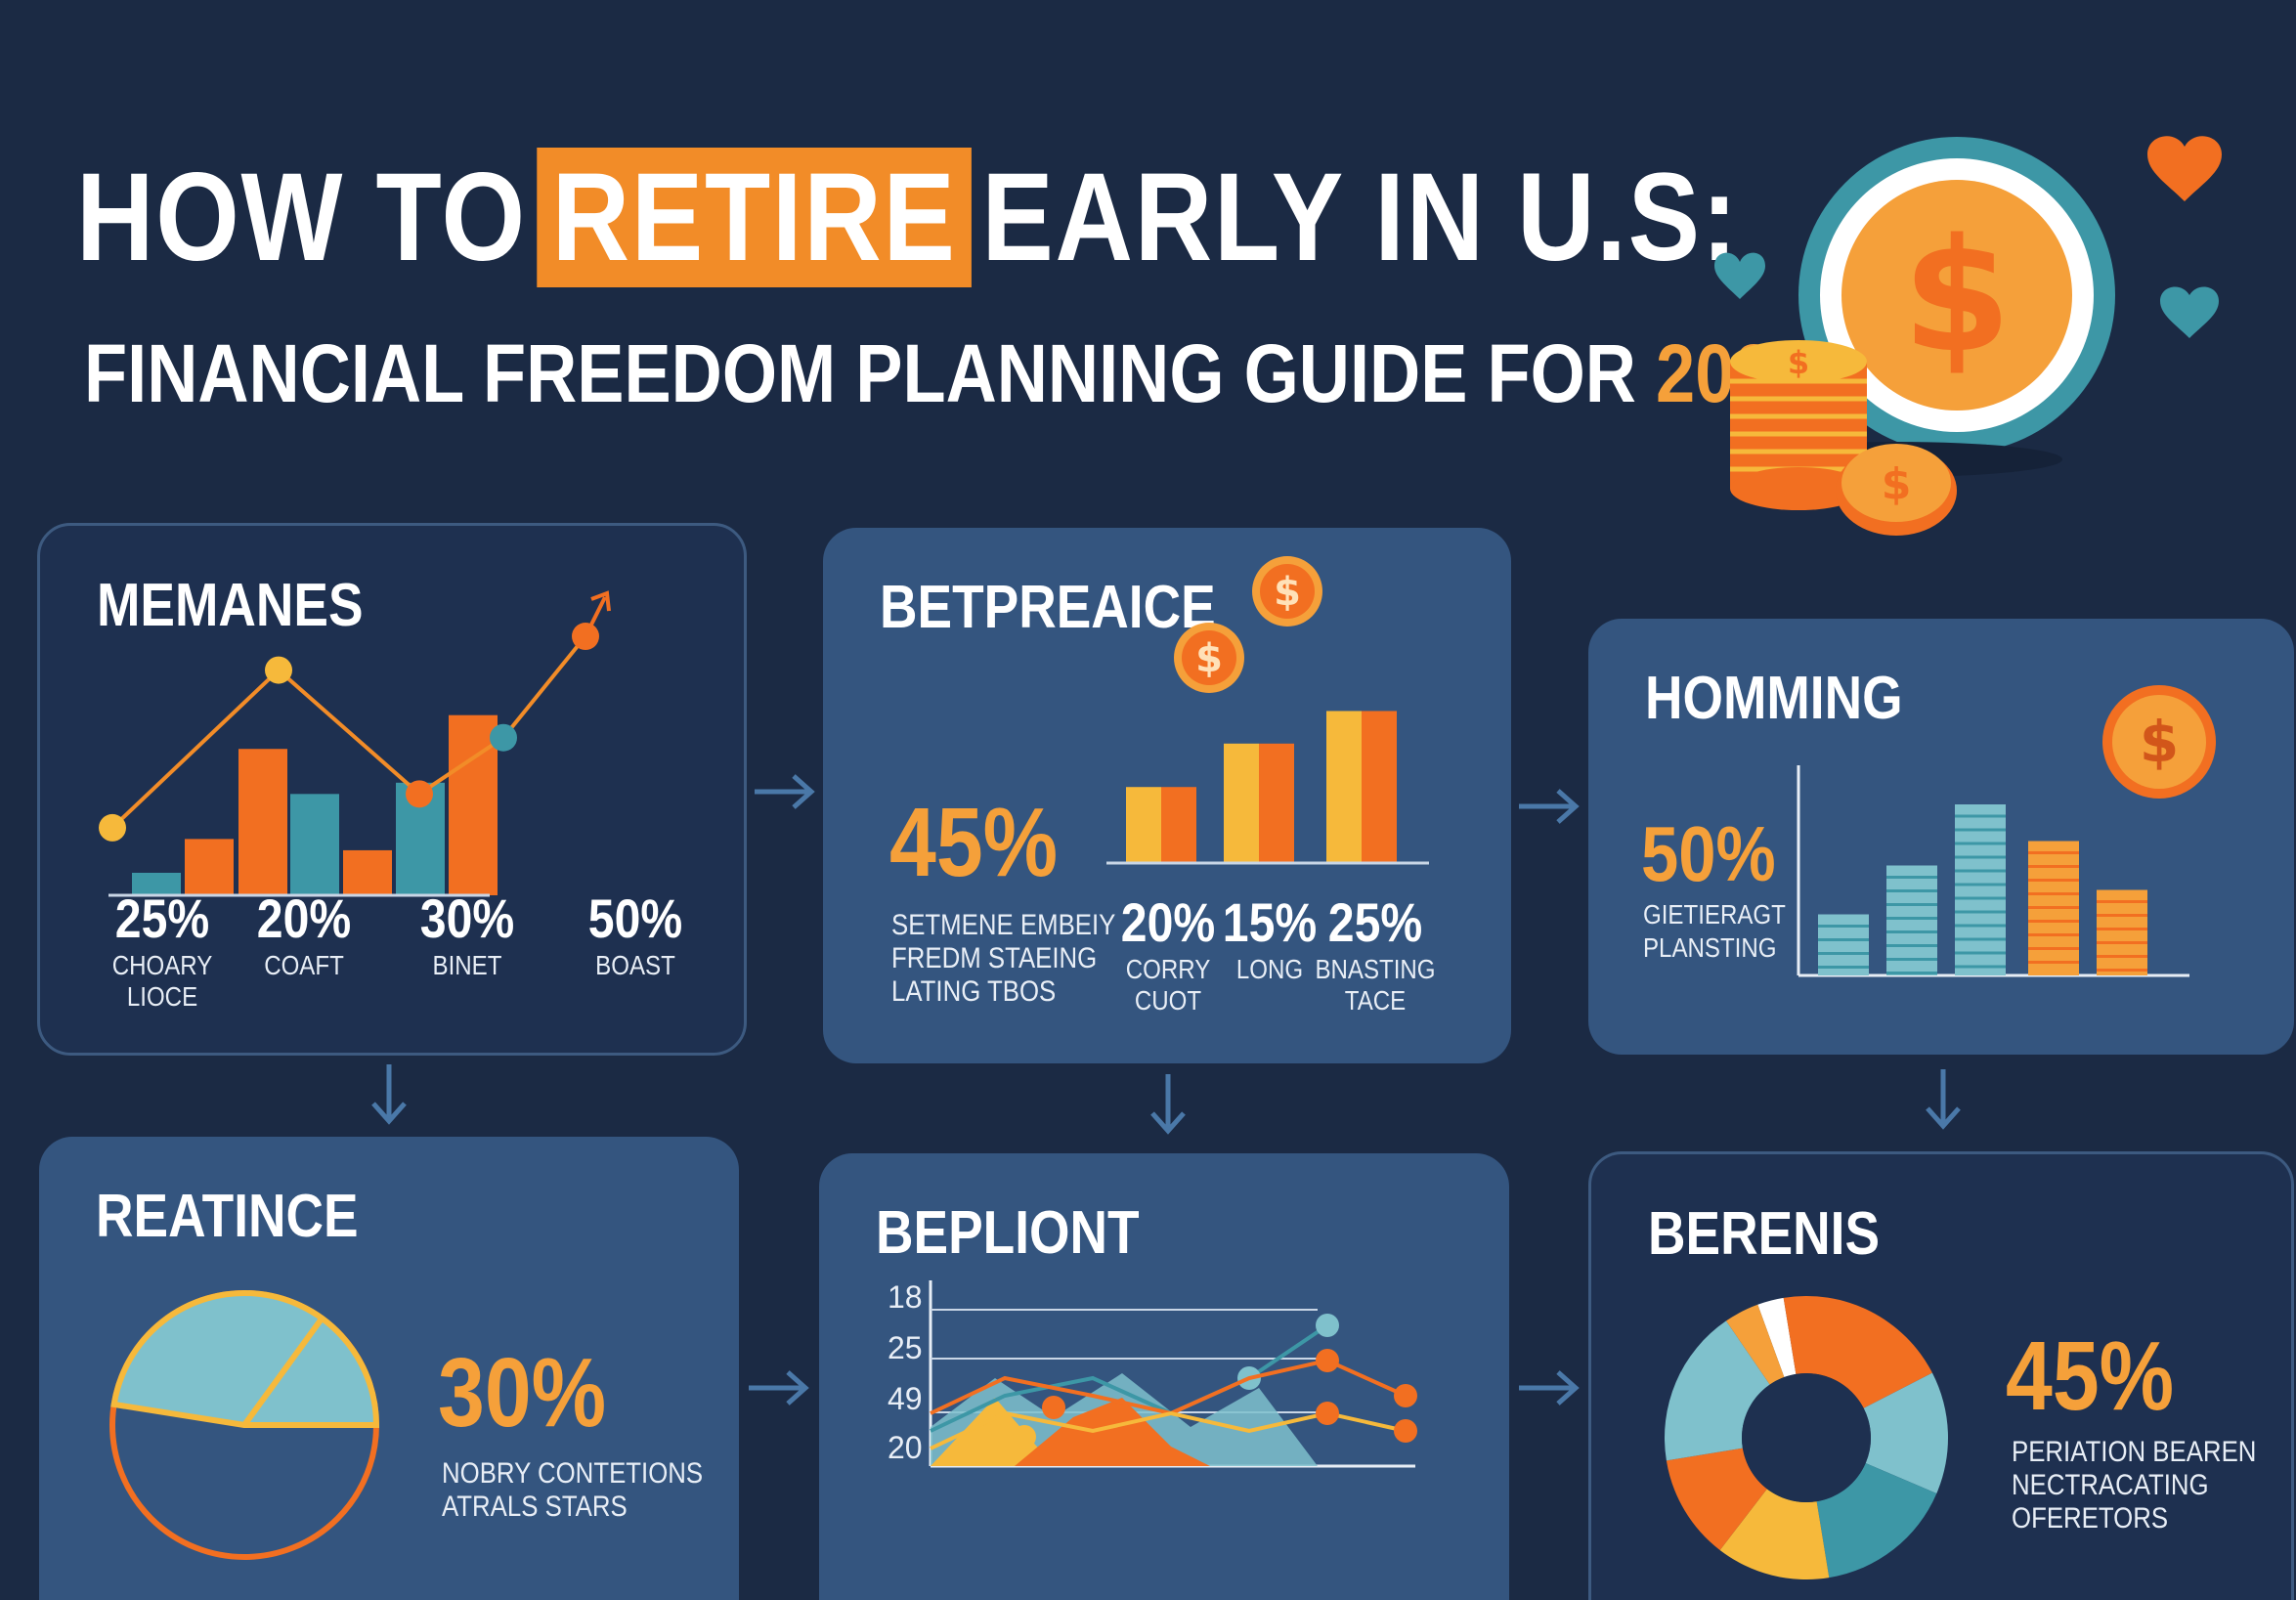 Image resolution: width=2296 pixels, height=1600 pixels. I want to click on caption-line: NECTRACATING, so click(2110, 1485).